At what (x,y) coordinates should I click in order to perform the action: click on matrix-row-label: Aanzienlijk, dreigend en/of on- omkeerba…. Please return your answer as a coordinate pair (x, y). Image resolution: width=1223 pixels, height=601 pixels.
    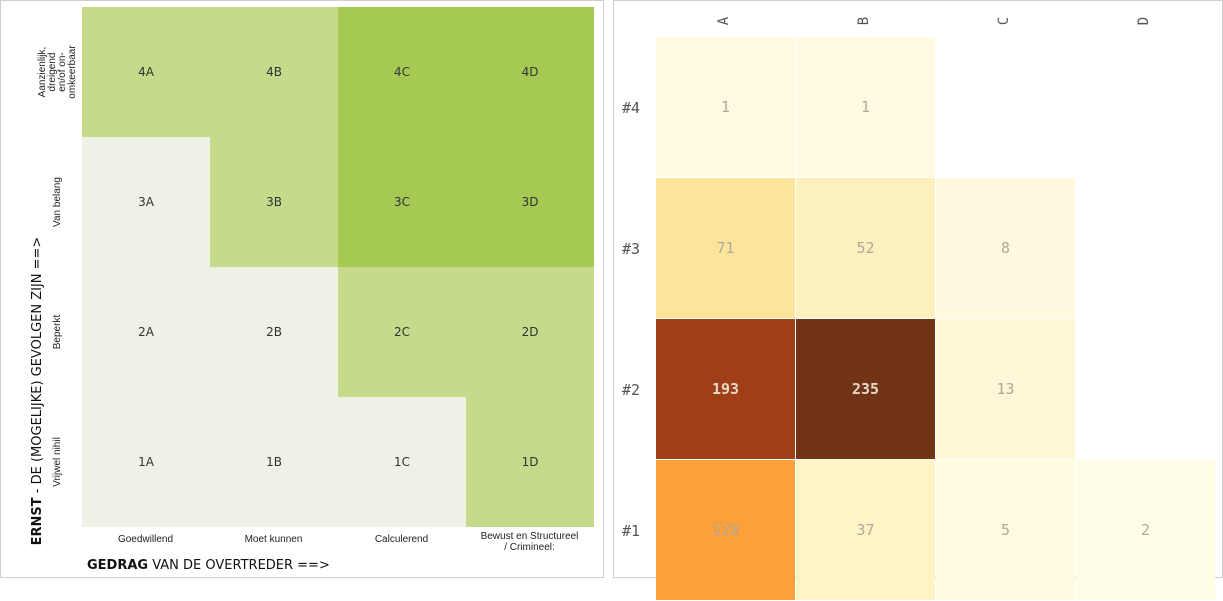
    Looking at the image, I should click on (57, 72).